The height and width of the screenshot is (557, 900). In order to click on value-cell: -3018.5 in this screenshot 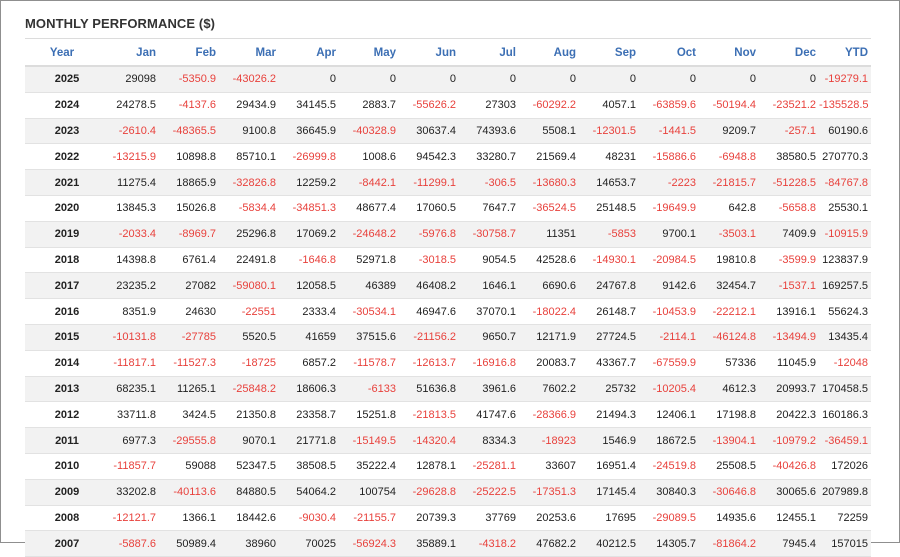, I will do `click(429, 260)`.